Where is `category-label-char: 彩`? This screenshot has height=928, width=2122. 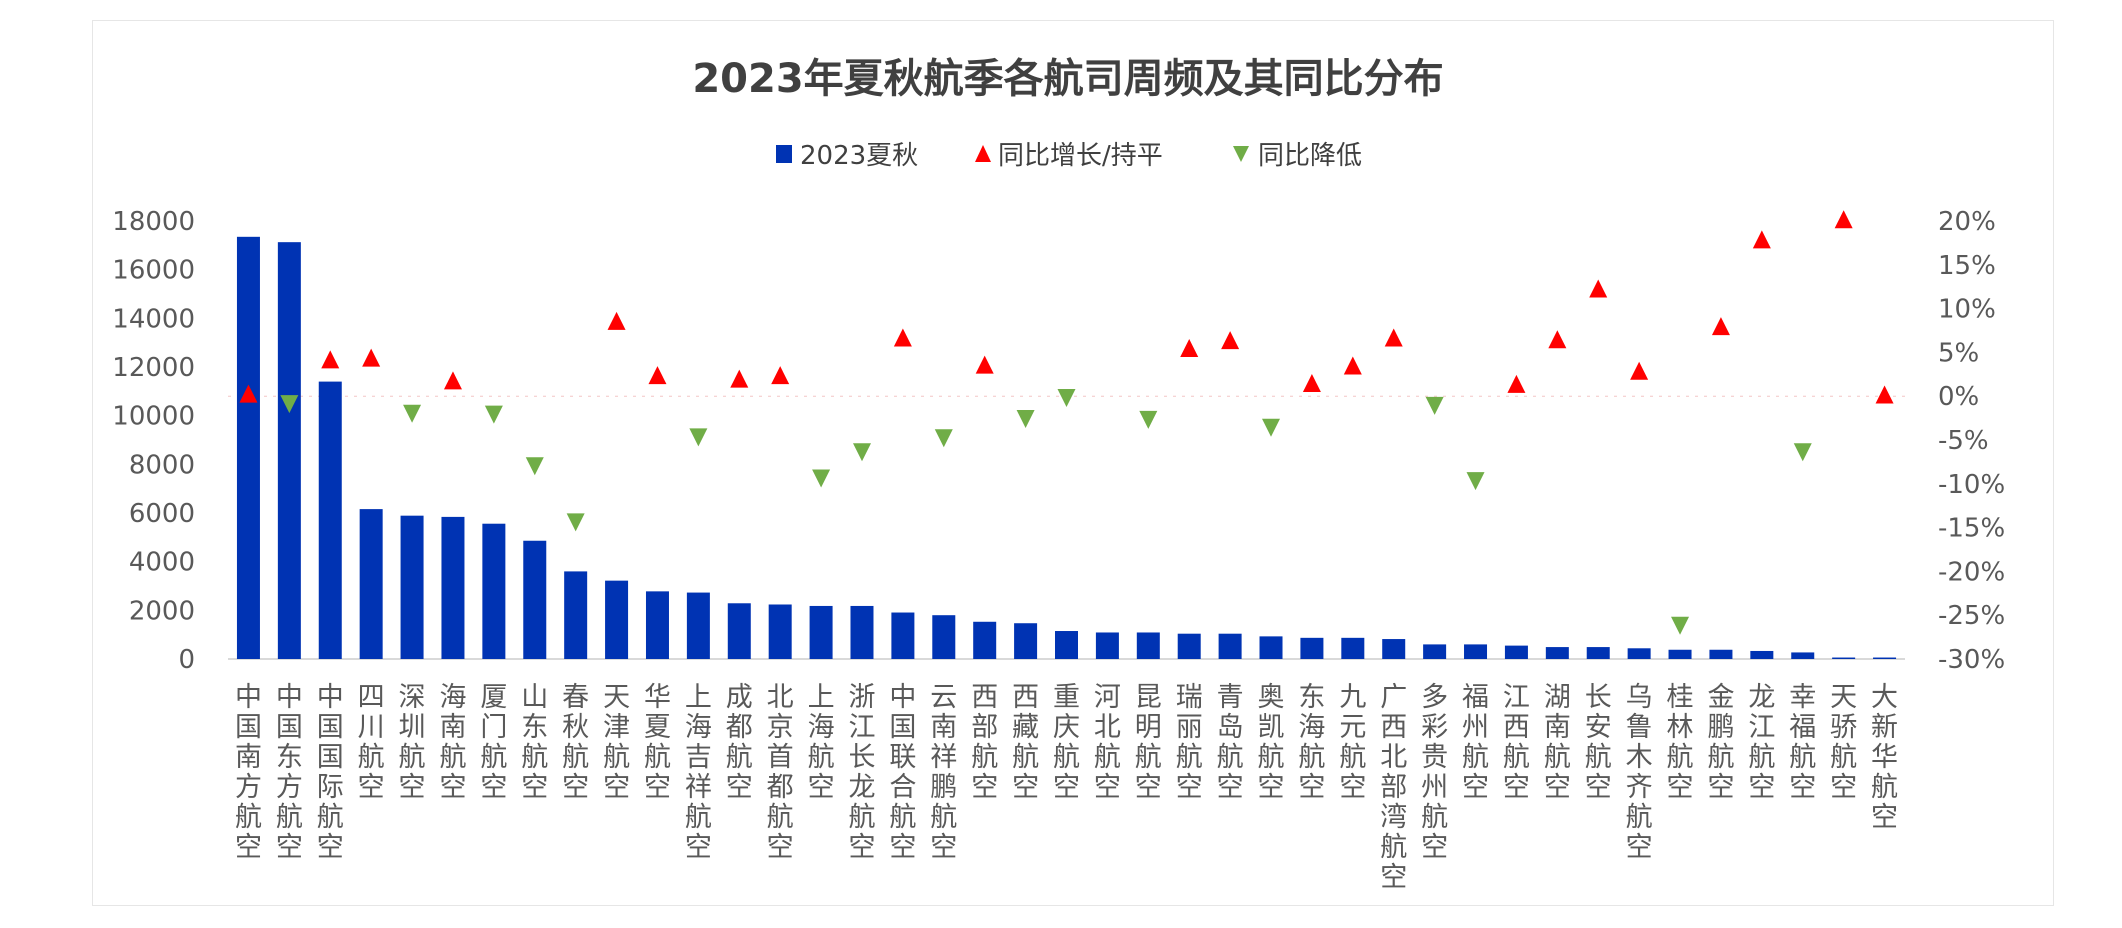 category-label-char: 彩 is located at coordinates (1434, 727).